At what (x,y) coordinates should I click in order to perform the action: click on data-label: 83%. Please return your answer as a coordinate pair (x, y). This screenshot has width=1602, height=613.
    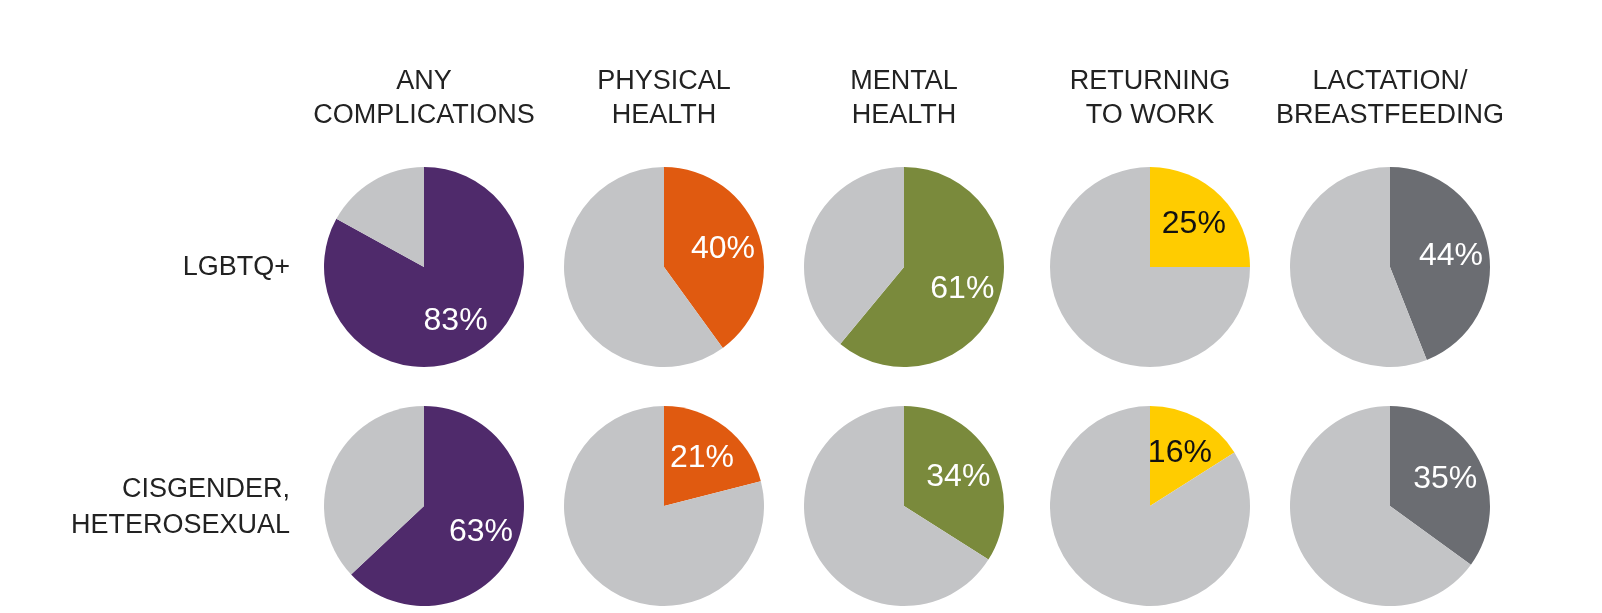
    Looking at the image, I should click on (455, 319).